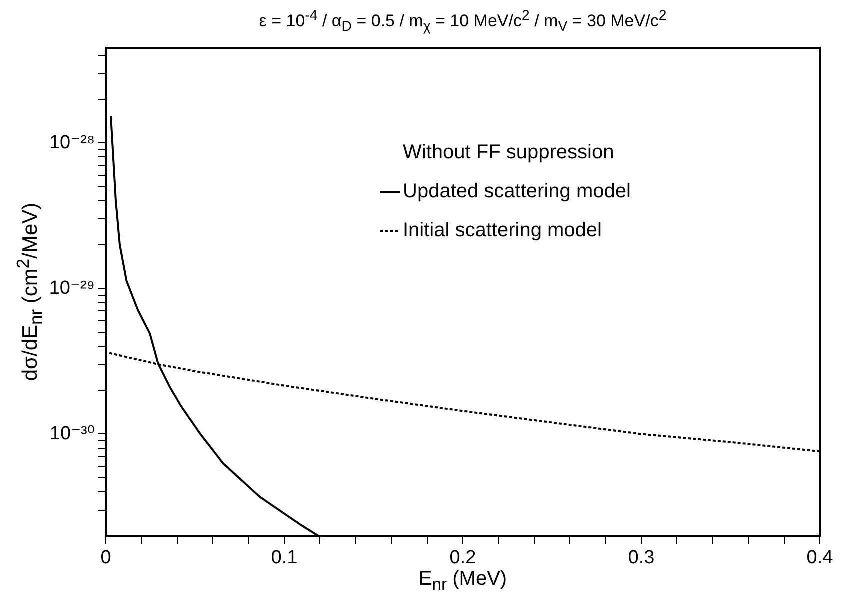  I want to click on y-tick-label: 10⁻³⁰, so click(72, 433).